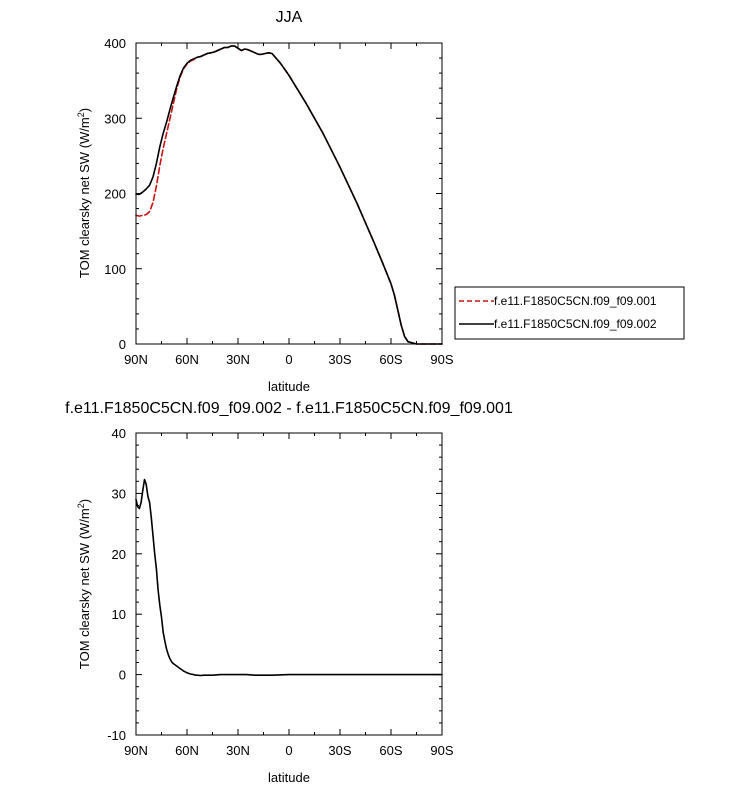  What do you see at coordinates (115, 269) in the screenshot?
I see `y-tick-label-100: 100` at bounding box center [115, 269].